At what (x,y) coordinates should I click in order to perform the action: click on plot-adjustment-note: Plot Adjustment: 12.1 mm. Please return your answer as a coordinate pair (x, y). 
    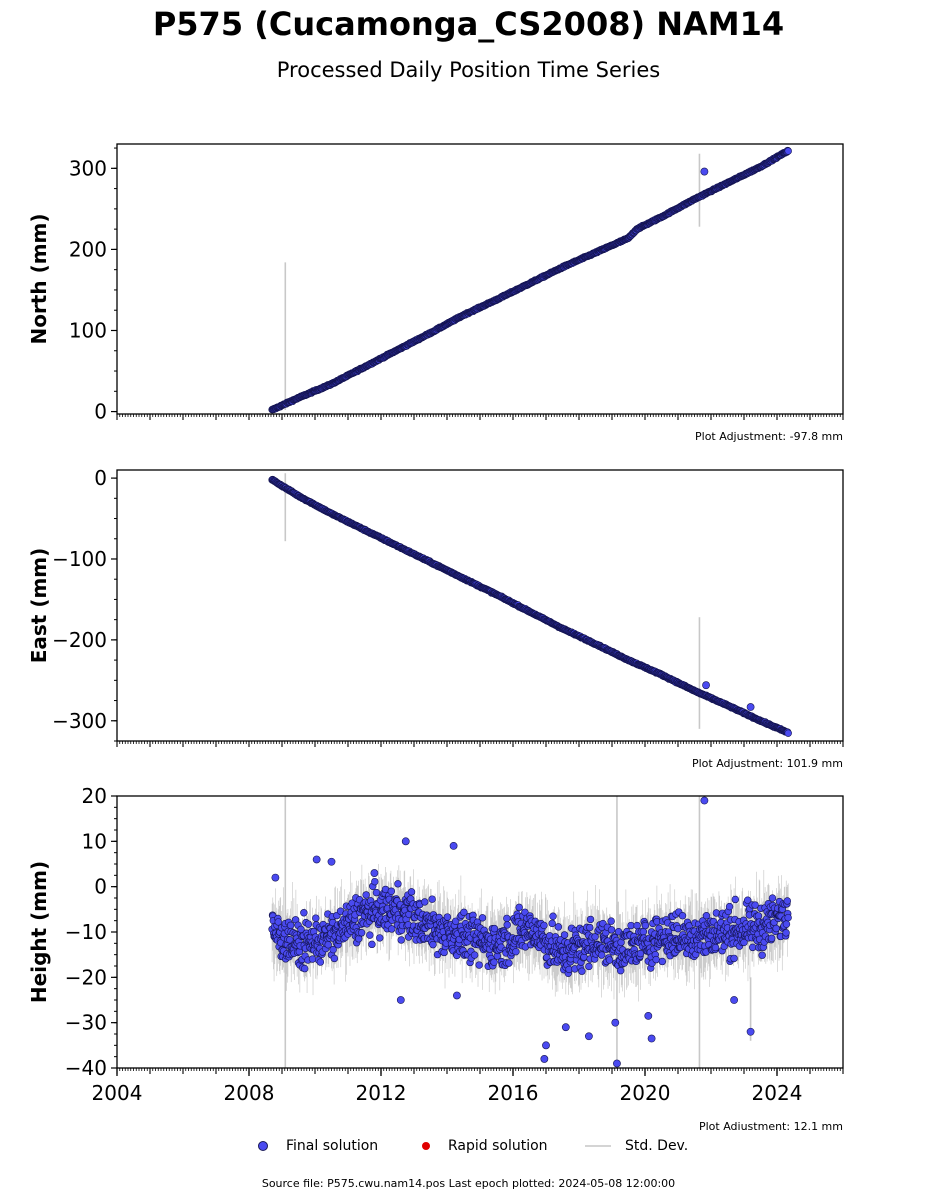
    Looking at the image, I should click on (771, 1125).